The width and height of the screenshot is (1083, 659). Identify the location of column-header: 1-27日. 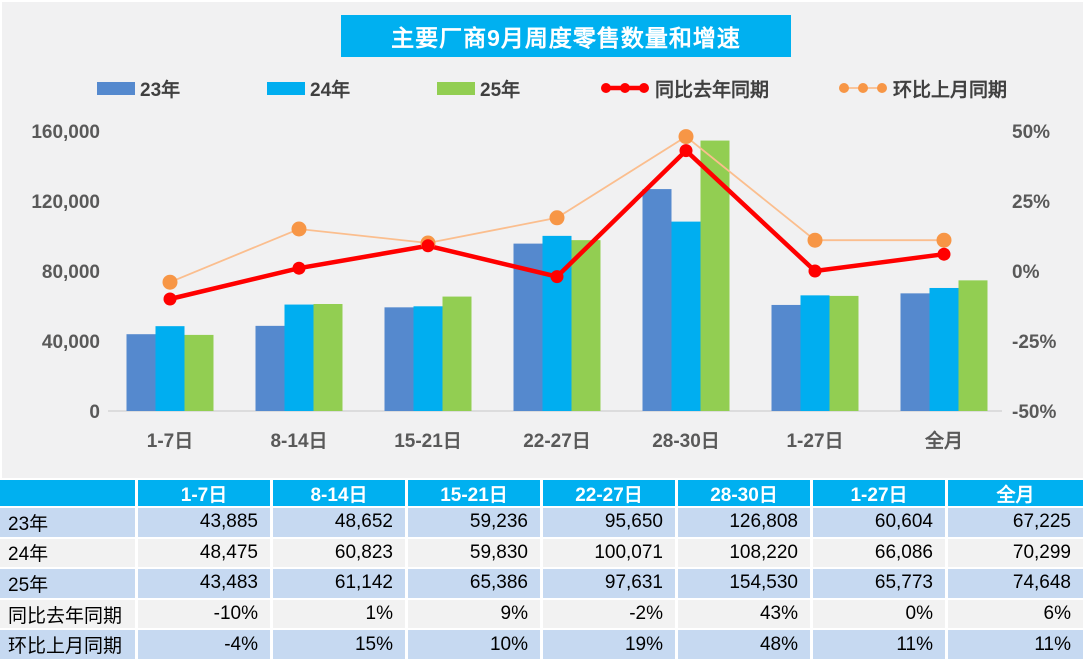
(880, 493).